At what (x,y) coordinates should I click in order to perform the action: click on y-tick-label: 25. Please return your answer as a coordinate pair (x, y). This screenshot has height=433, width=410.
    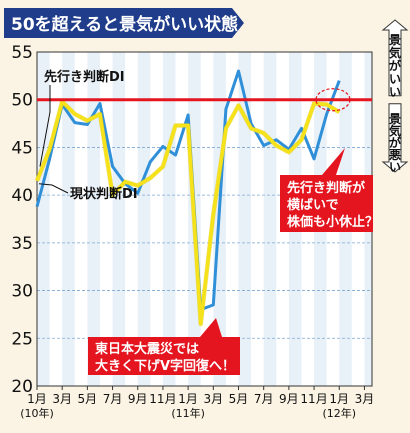
    Looking at the image, I should click on (22, 339).